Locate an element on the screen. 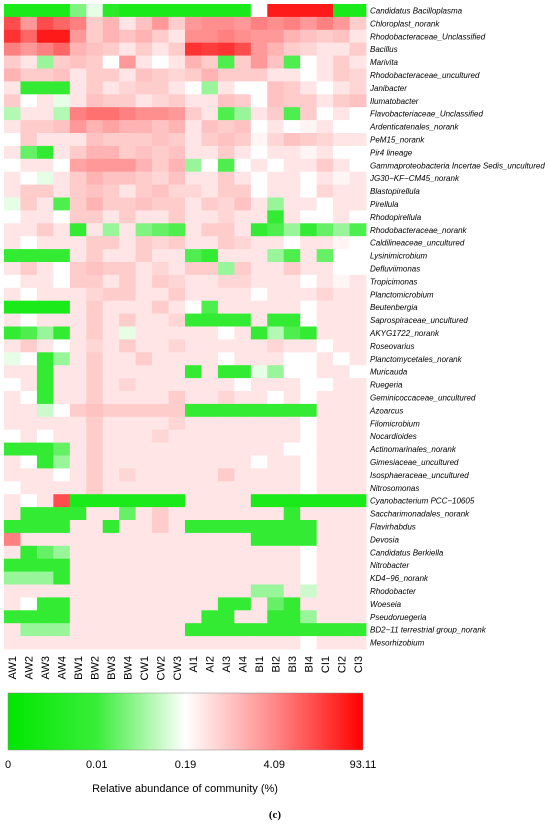  column-label: CI1 is located at coordinates (326, 664).